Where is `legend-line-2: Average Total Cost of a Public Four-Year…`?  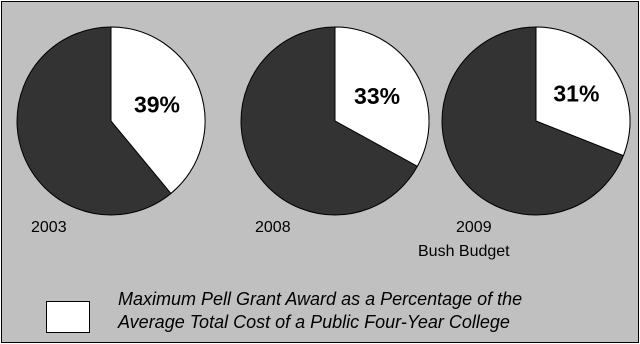 legend-line-2: Average Total Cost of a Public Four-Year… is located at coordinates (314, 322).